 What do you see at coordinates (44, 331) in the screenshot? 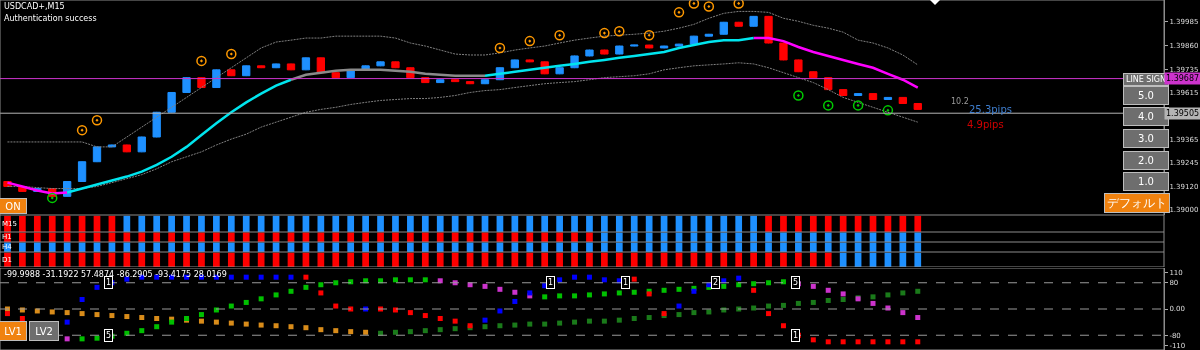
I see `annotation: LV2` at bounding box center [44, 331].